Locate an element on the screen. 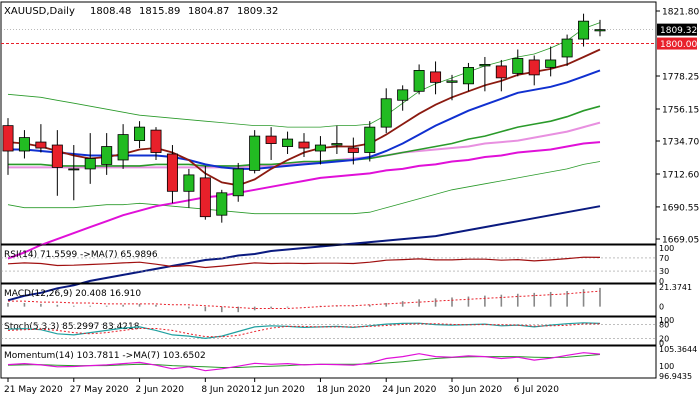 This screenshot has height=400, width=700. rsi-label: RSI(14) 71.5599 ->MA(7) 65.9896 is located at coordinates (81, 255).